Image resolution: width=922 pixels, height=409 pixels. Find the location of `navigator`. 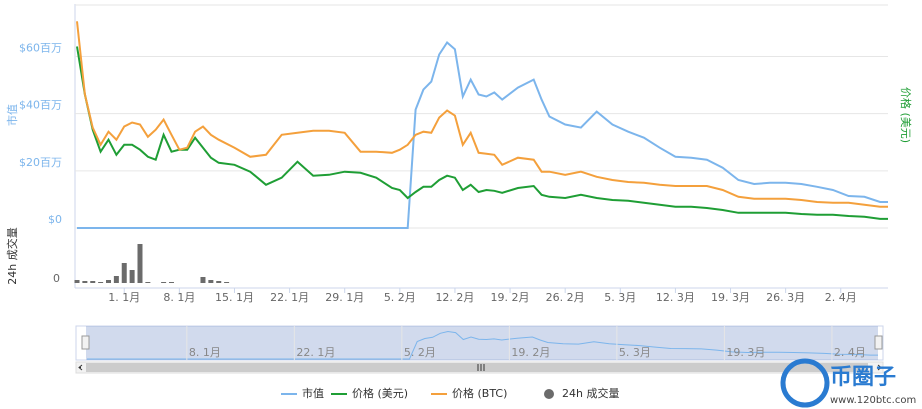

navigator is located at coordinates (479, 343).